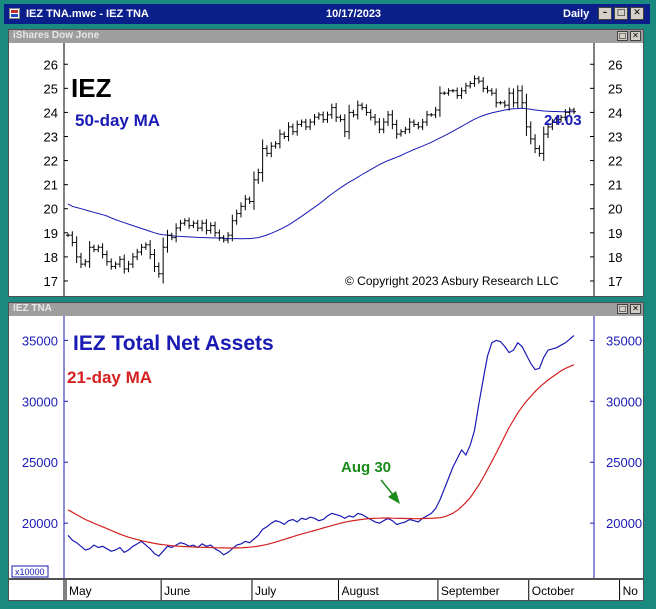 Image resolution: width=656 pixels, height=609 pixels. What do you see at coordinates (615, 161) in the screenshot?
I see `price-y-tick-right: 22` at bounding box center [615, 161].